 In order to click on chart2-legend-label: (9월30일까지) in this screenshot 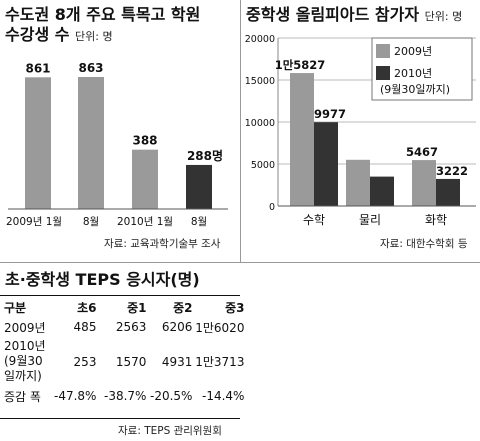, I will do `click(415, 89)`.